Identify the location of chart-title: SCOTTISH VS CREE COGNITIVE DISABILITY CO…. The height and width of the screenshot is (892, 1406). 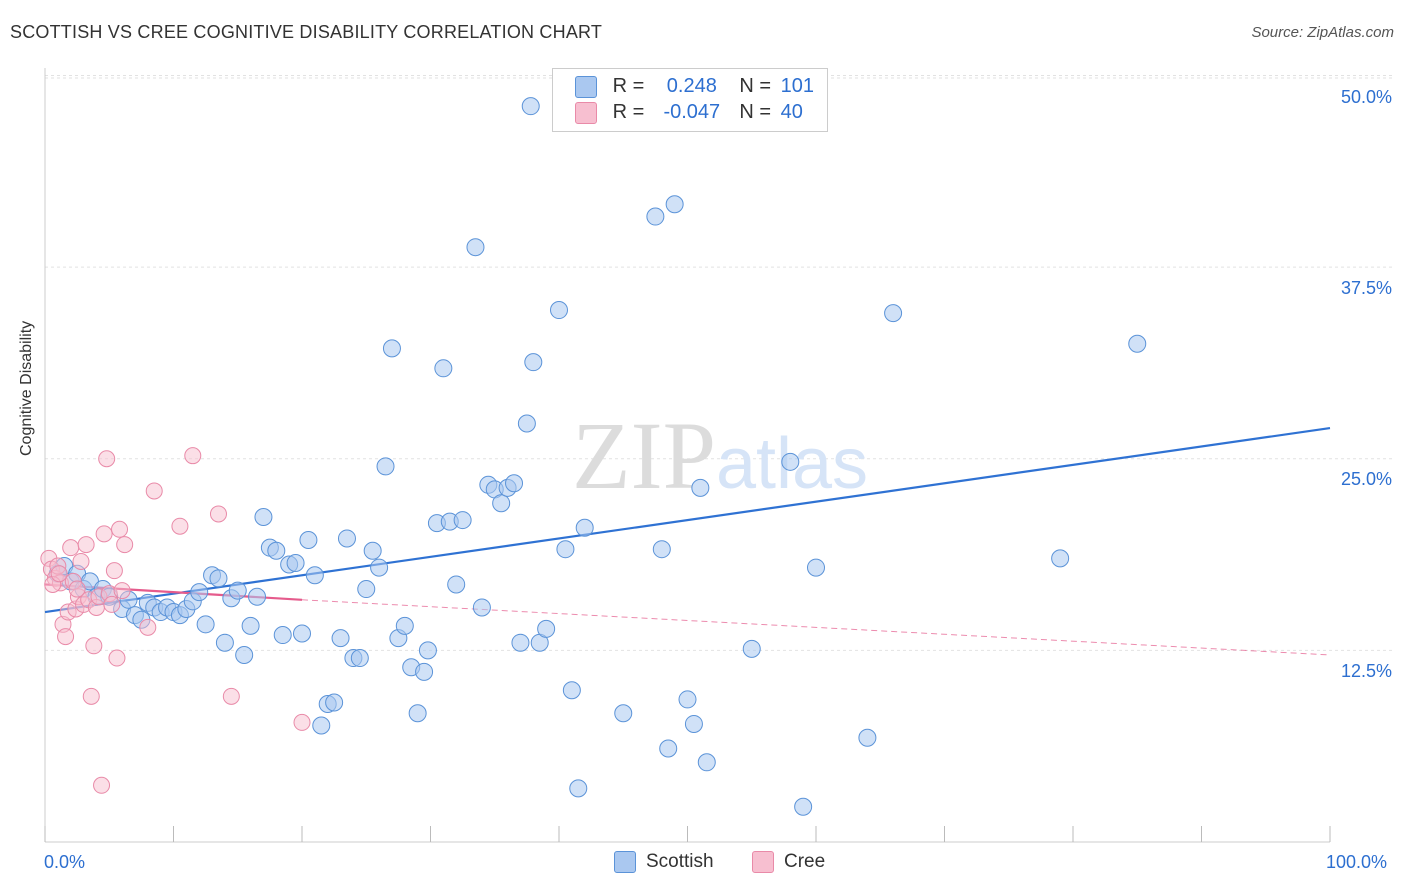
(306, 32).